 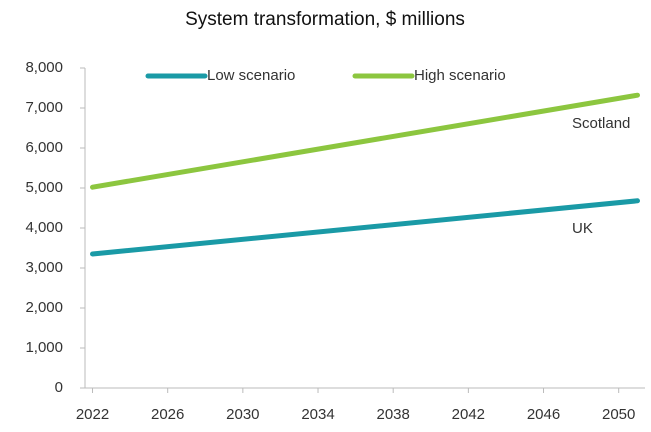 I want to click on x-tick-label: 2046, so click(x=543, y=414).